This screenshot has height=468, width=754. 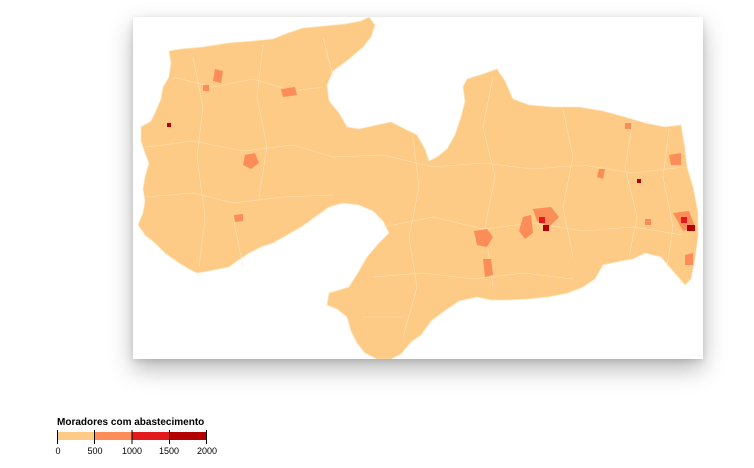 I want to click on legend-tick-label-2000: 2000, so click(x=207, y=451).